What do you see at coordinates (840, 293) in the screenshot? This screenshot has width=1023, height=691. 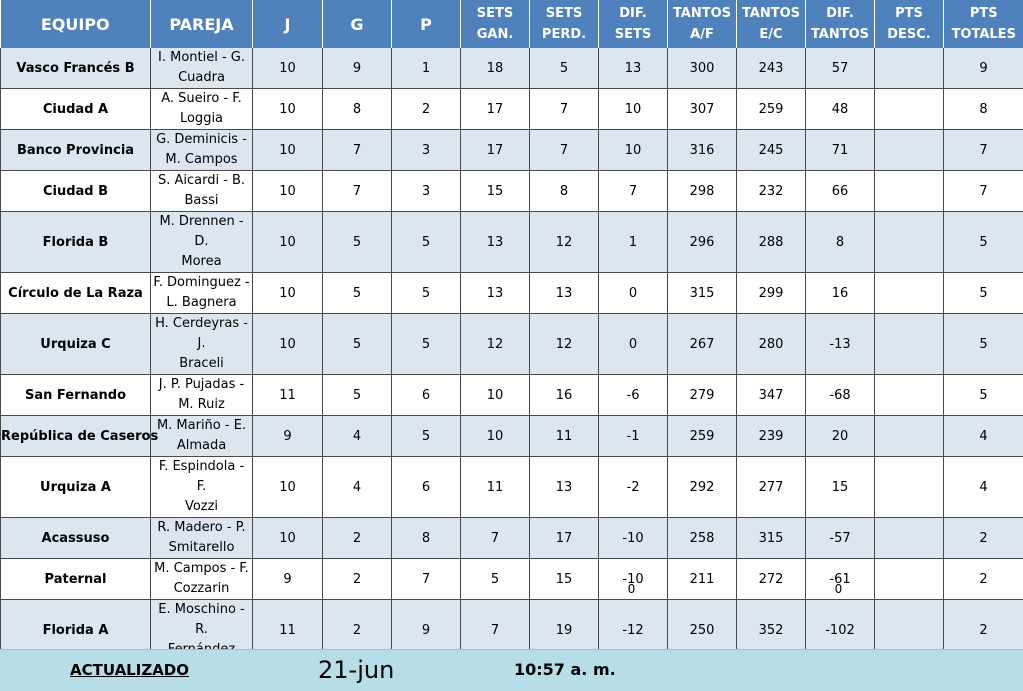 I see `cell-dif-tantos: 16` at bounding box center [840, 293].